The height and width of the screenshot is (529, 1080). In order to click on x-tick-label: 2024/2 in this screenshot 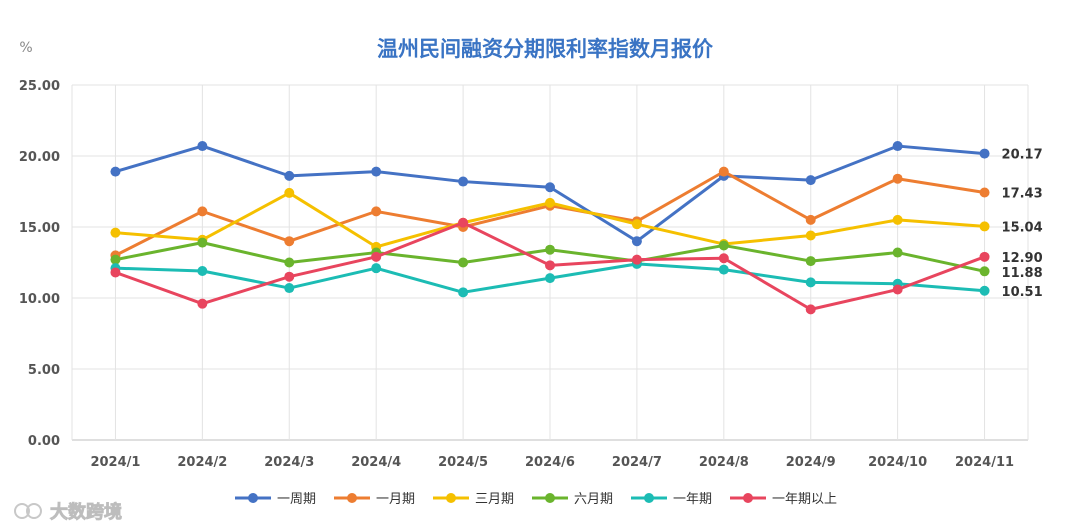, I will do `click(202, 462)`.